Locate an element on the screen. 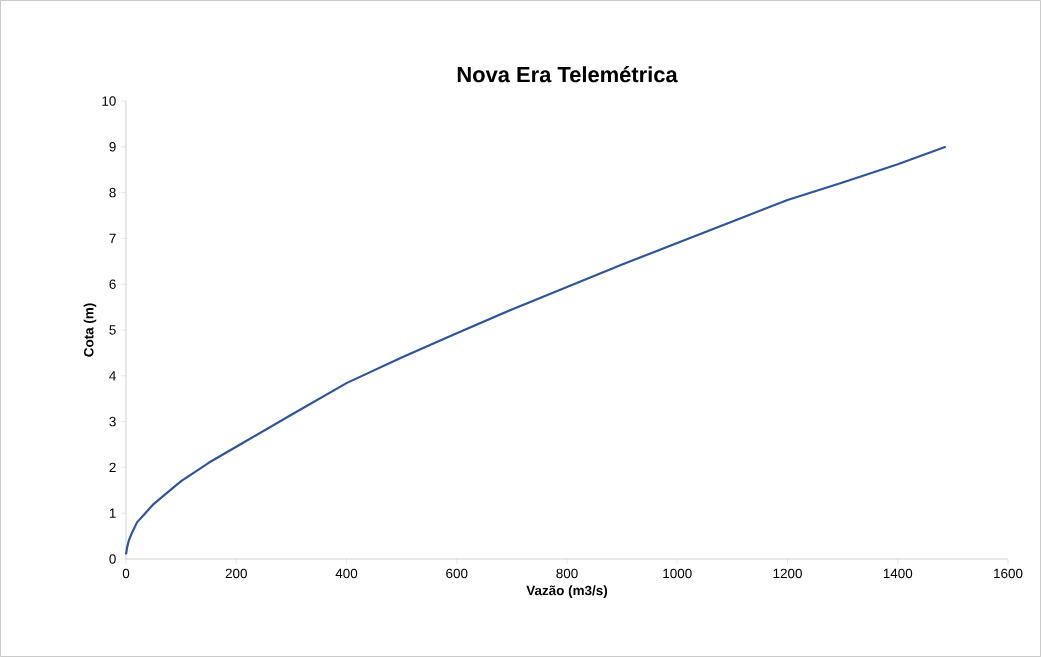 This screenshot has width=1041, height=657. y-tick-label: 1 is located at coordinates (112, 513).